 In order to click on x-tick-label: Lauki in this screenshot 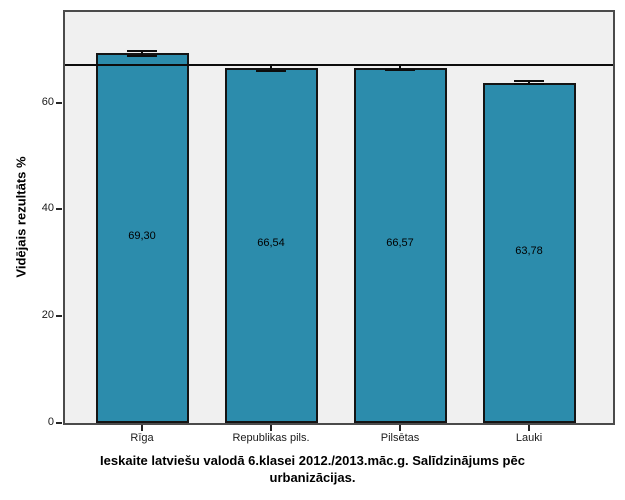, I will do `click(529, 438)`.